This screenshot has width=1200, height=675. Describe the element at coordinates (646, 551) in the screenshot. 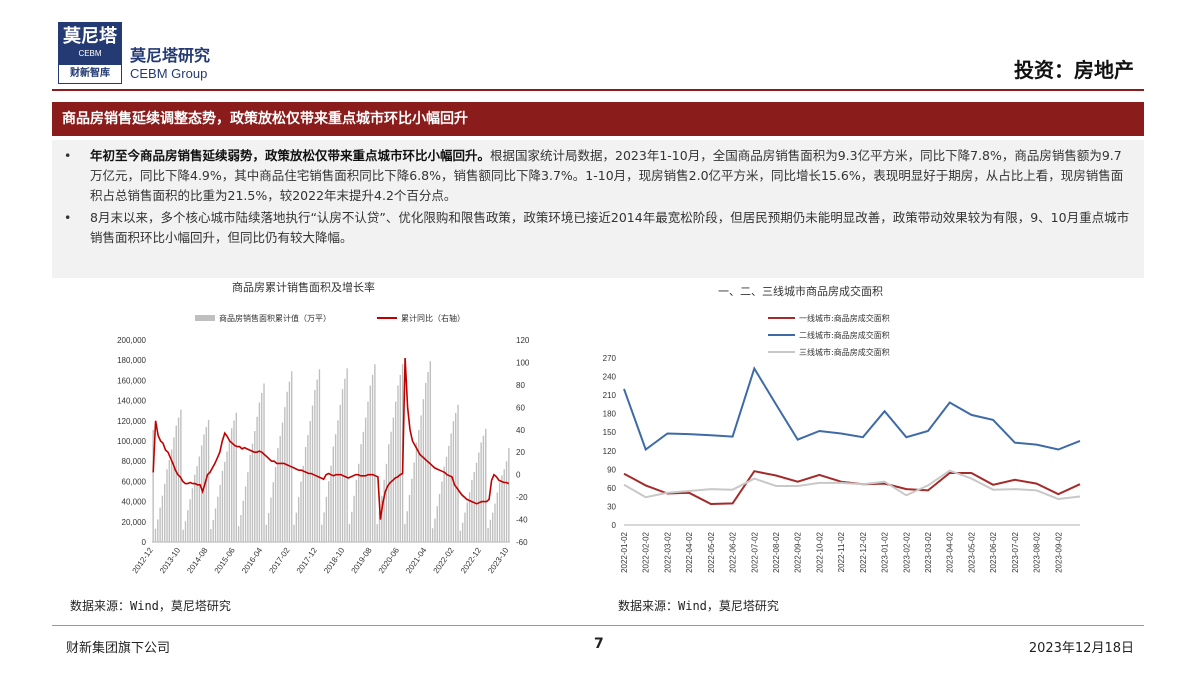

I see `right-x-tick: 2022-02-02` at that location.